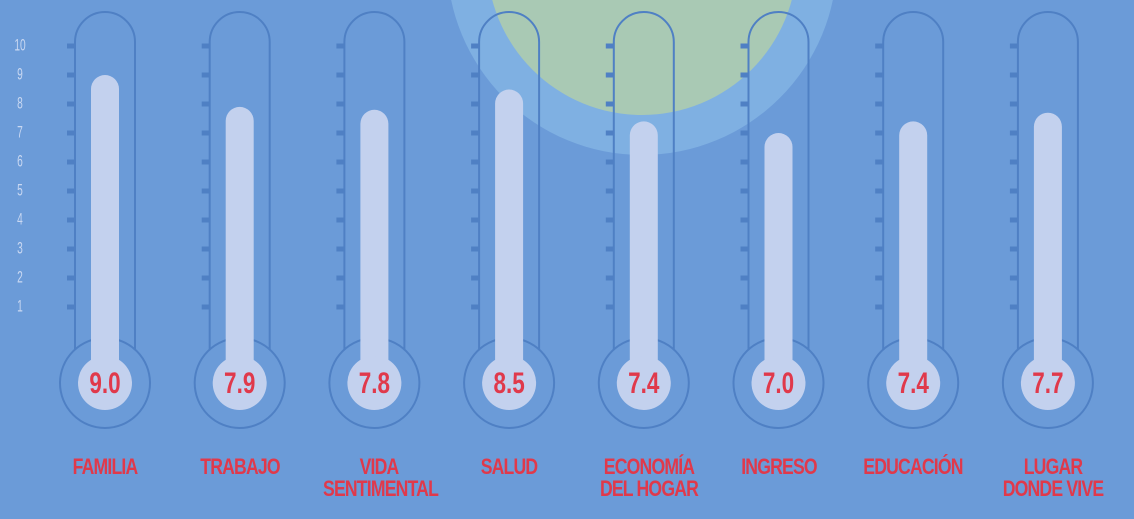 Image resolution: width=1134 pixels, height=519 pixels. Describe the element at coordinates (239, 466) in the screenshot. I see `category-label: TRABAJO` at that location.